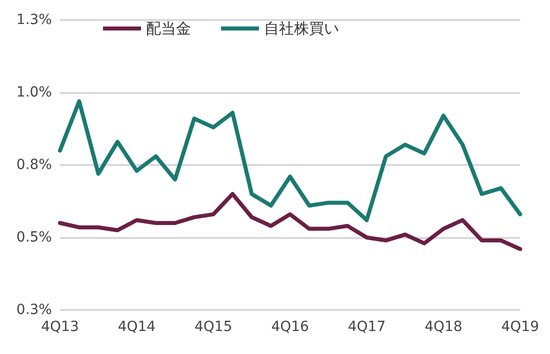 This screenshot has height=354, width=550. Describe the element at coordinates (34, 20) in the screenshot. I see `y-tick-label: 1.3%` at that location.